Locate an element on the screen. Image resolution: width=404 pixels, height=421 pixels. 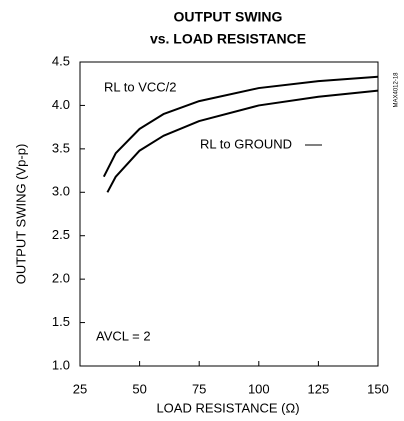
y-tick-label: 4.5 is located at coordinates (61, 60).